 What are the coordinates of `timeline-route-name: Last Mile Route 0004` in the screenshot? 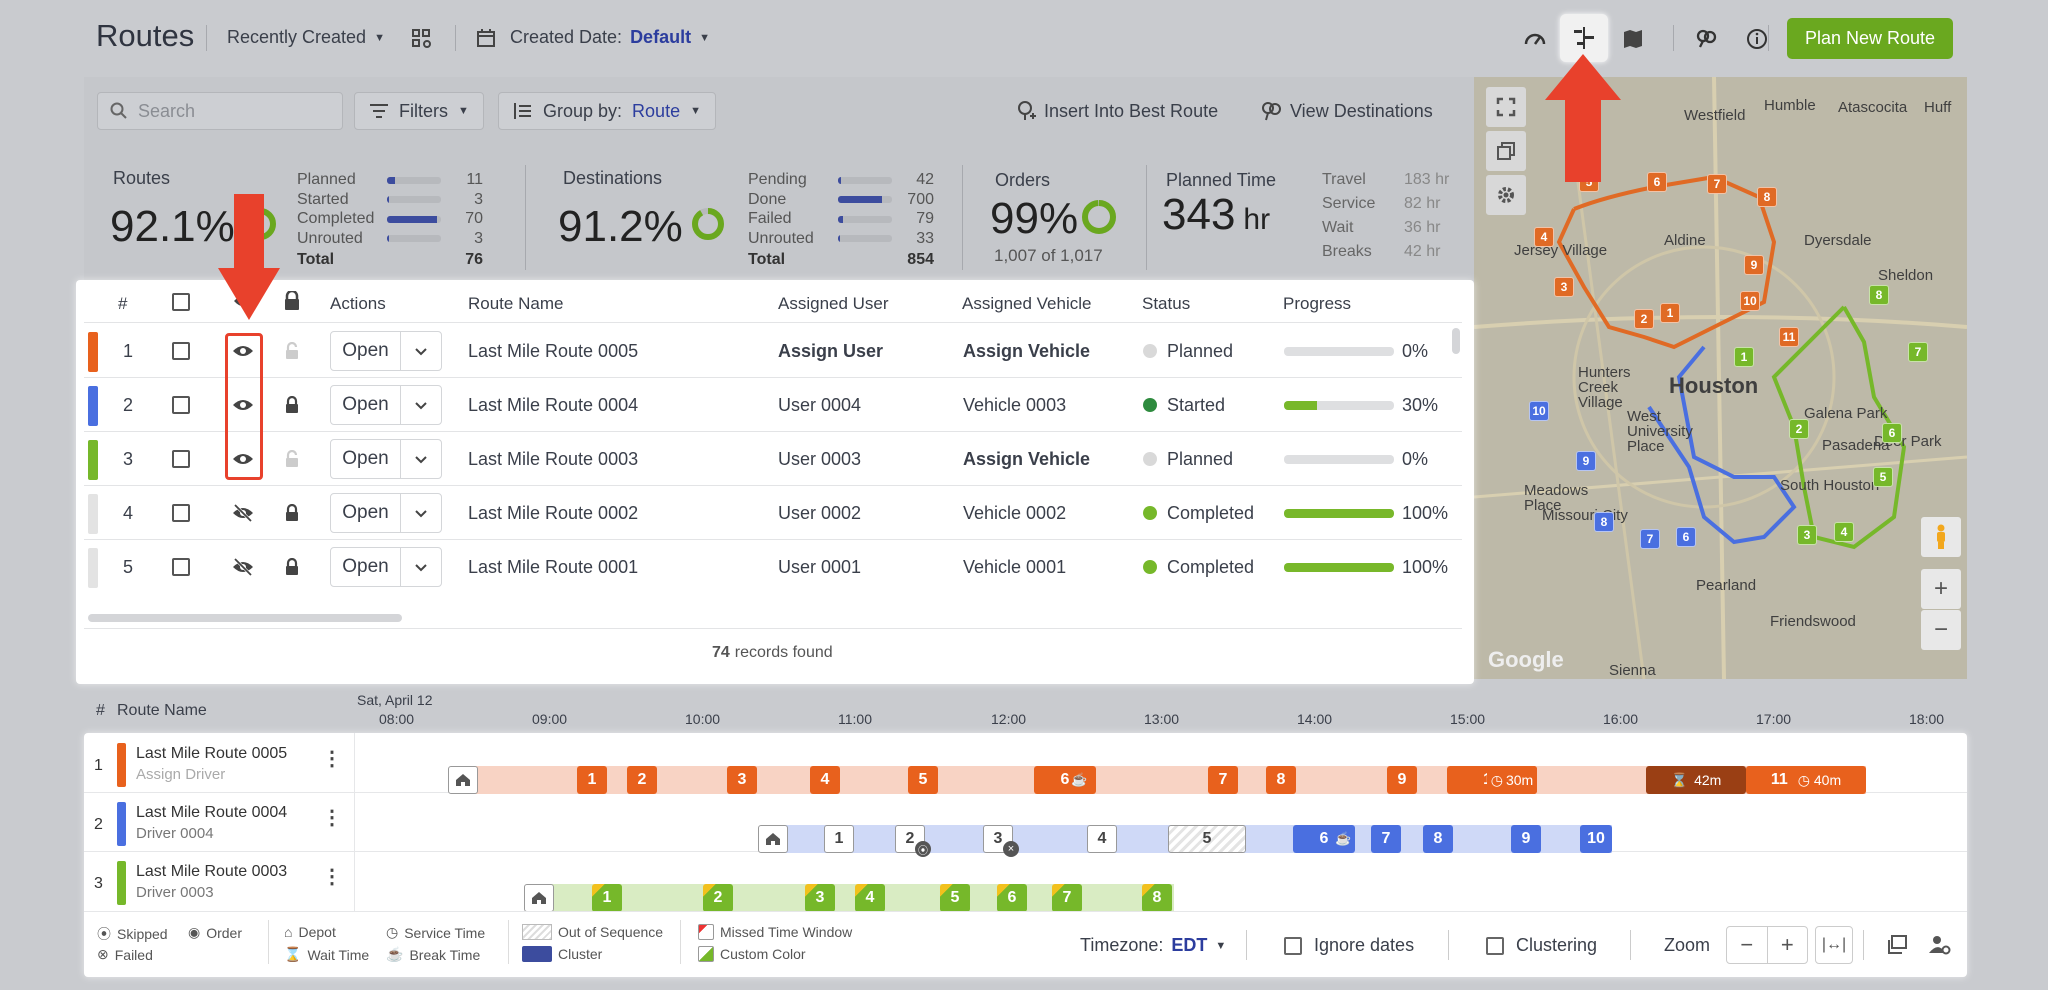 It's located at (212, 812).